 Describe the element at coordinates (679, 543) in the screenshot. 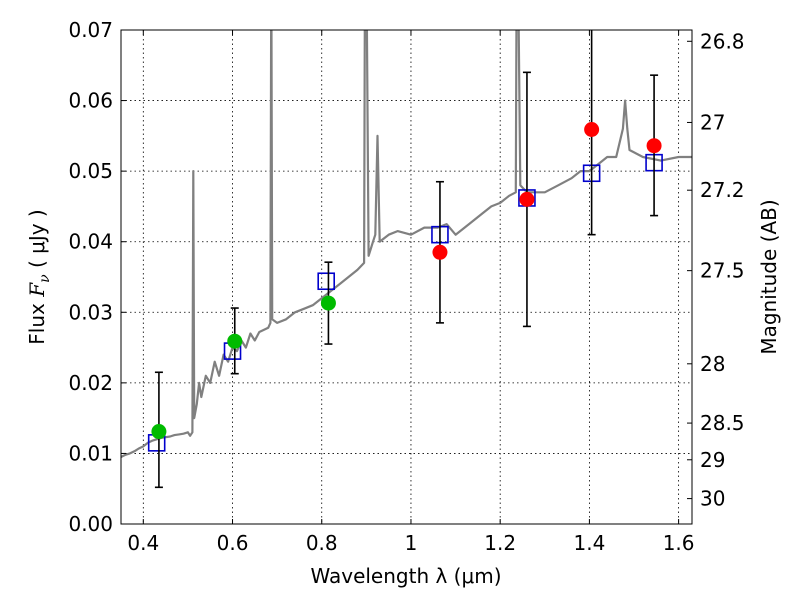

I see `x-tick-label: 1.6` at that location.